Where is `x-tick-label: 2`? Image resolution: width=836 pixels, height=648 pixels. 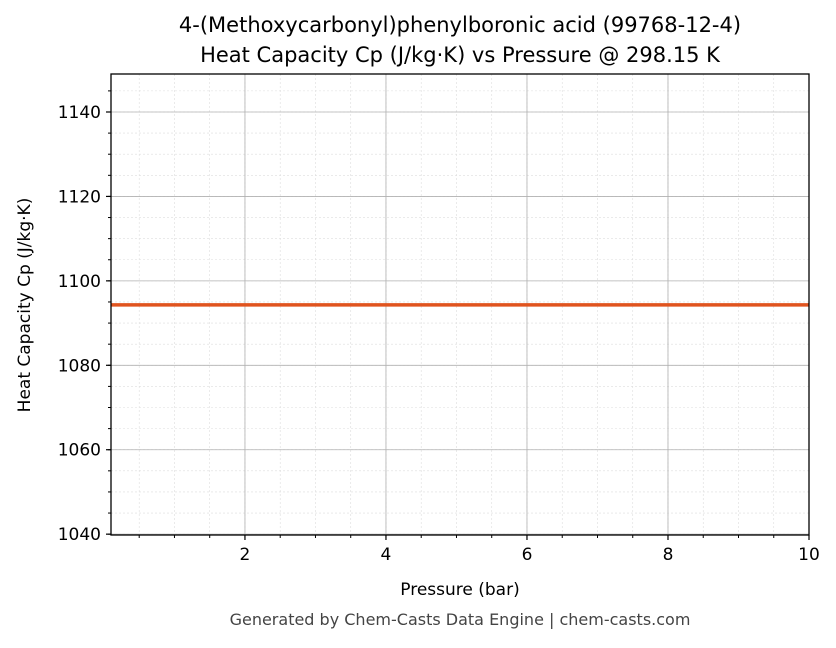
x-tick-label: 2 is located at coordinates (245, 555).